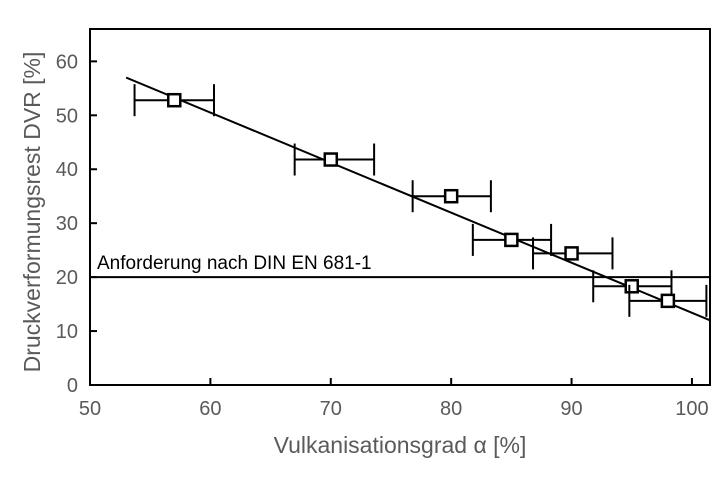 The width and height of the screenshot is (725, 484). I want to click on y-tick-label: 60, so click(67, 62).